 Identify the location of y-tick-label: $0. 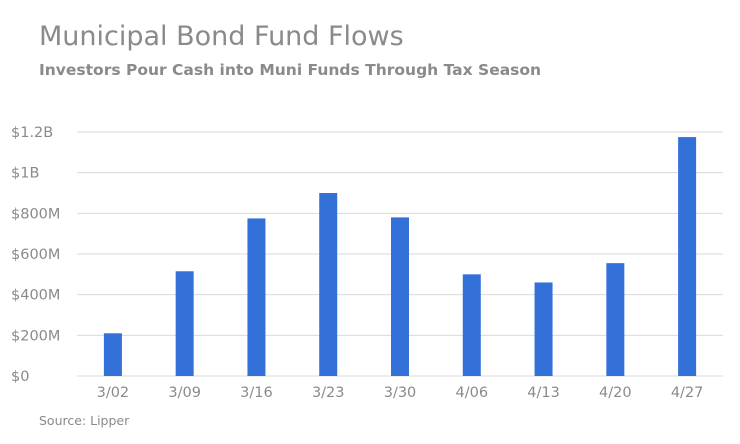
(20, 377).